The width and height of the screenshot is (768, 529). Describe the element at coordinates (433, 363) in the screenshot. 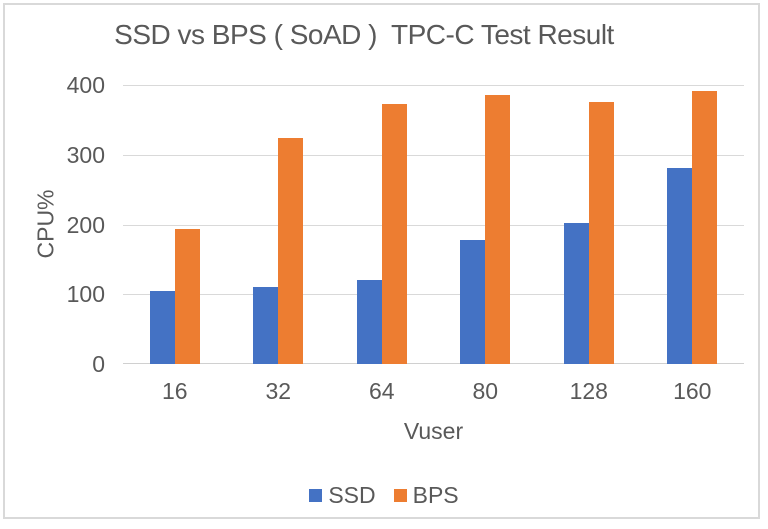

I see `x-axis-line` at that location.